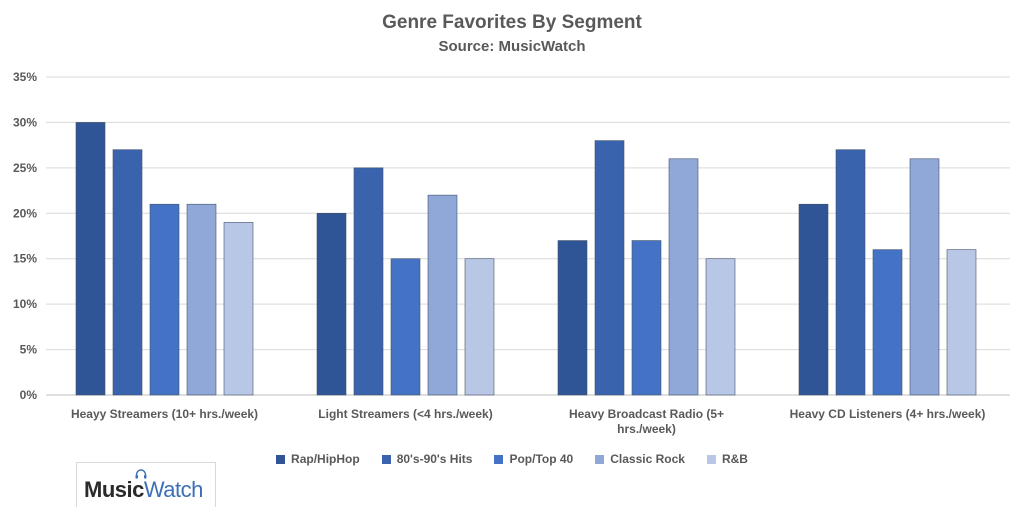 The width and height of the screenshot is (1024, 507). I want to click on y-tick-label: 35%, so click(25, 77).